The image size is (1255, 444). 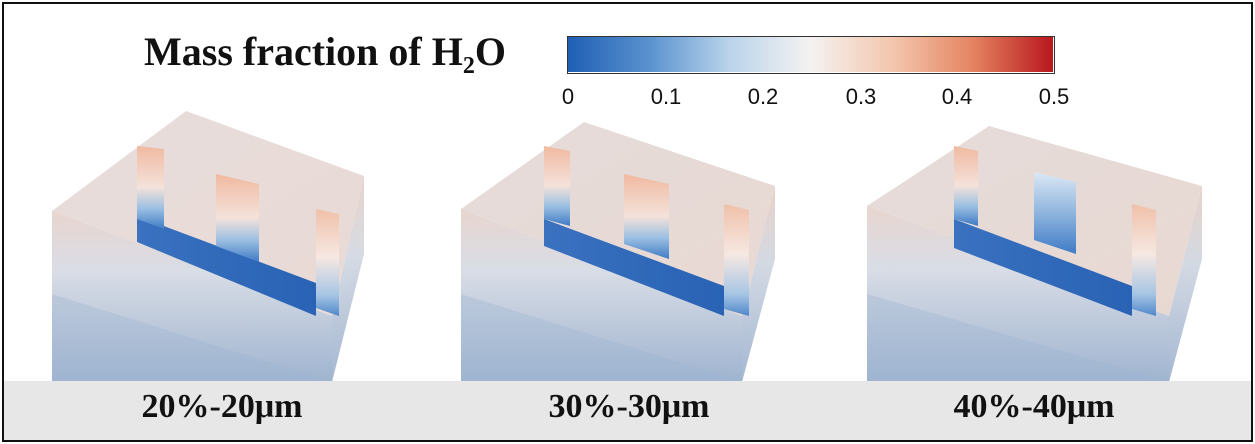 What do you see at coordinates (629, 406) in the screenshot?
I see `case-label-2: 30%-30μm` at bounding box center [629, 406].